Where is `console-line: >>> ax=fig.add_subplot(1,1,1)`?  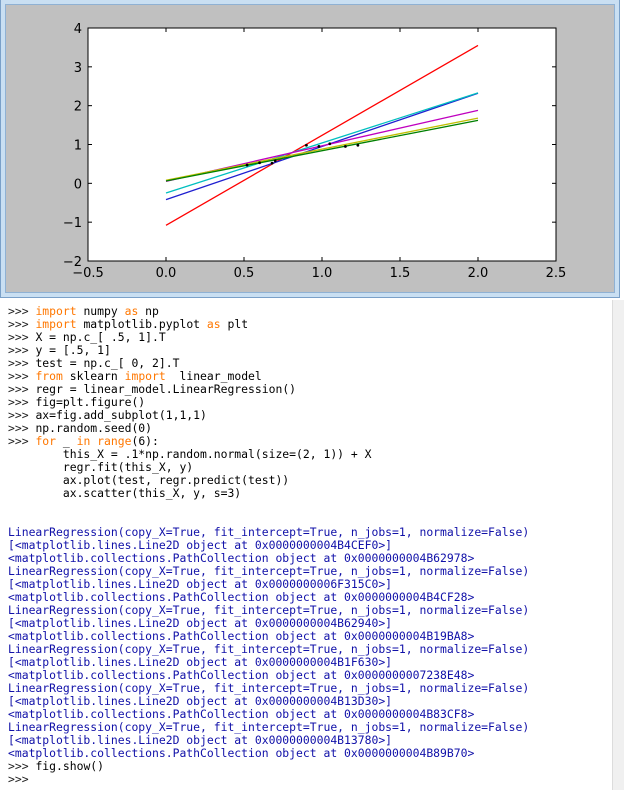 console-line: >>> ax=fig.add_subplot(1,1,1) is located at coordinates (107, 415).